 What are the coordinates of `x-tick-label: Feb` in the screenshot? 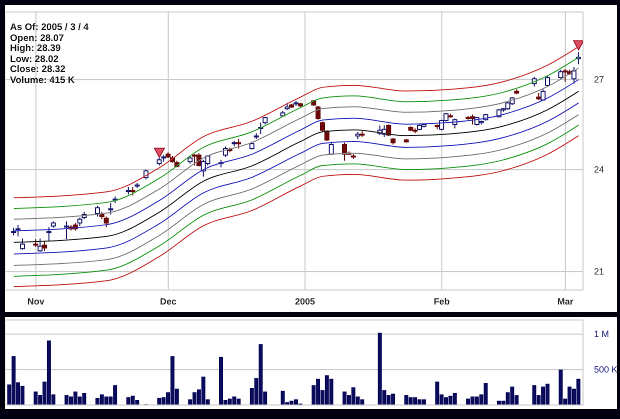 It's located at (442, 301).